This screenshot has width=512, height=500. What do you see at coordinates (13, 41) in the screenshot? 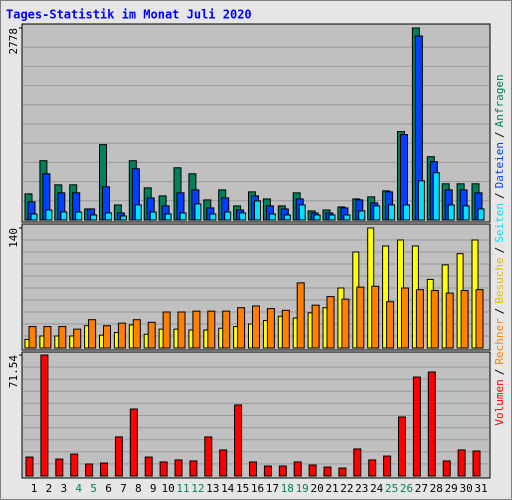
I see `y-tick-label: 2778` at bounding box center [13, 41].